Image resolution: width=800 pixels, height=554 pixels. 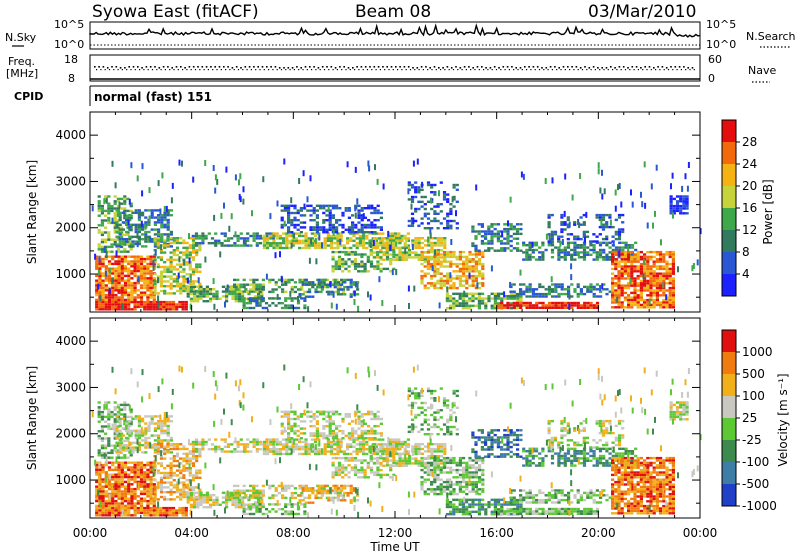 I want to click on velocity-colorbar-tick: -500, so click(x=755, y=484).